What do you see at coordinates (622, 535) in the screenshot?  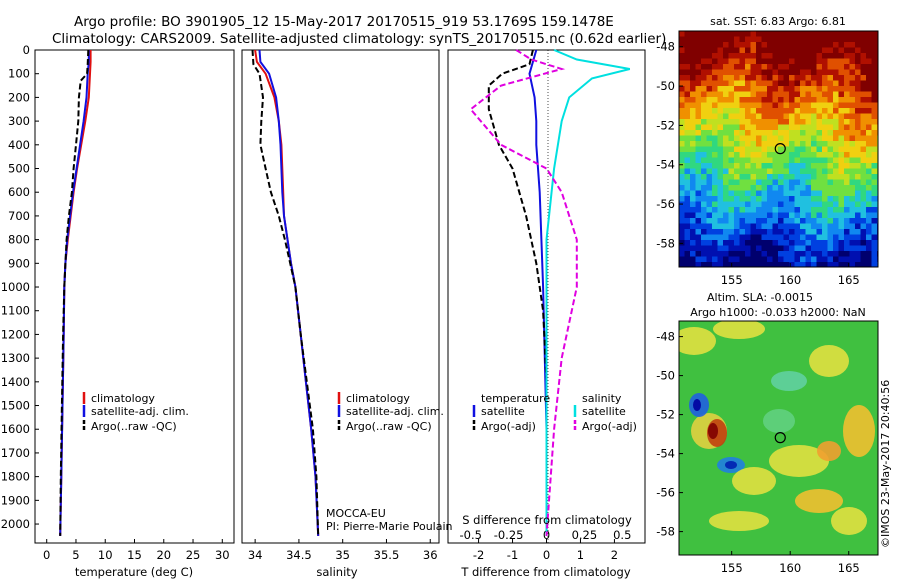 I see `s-diff-tick-label: 0.5` at bounding box center [622, 535].